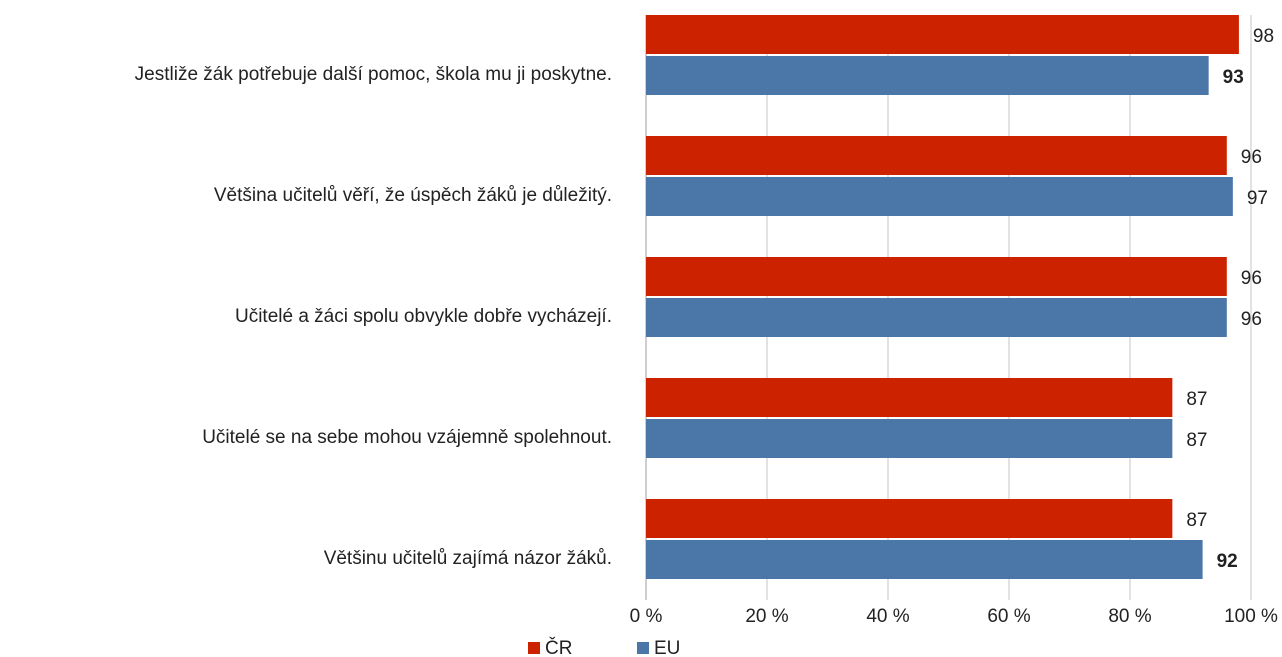 The image size is (1282, 657). What do you see at coordinates (766, 616) in the screenshot?
I see `x-tick-label: 20 %` at bounding box center [766, 616].